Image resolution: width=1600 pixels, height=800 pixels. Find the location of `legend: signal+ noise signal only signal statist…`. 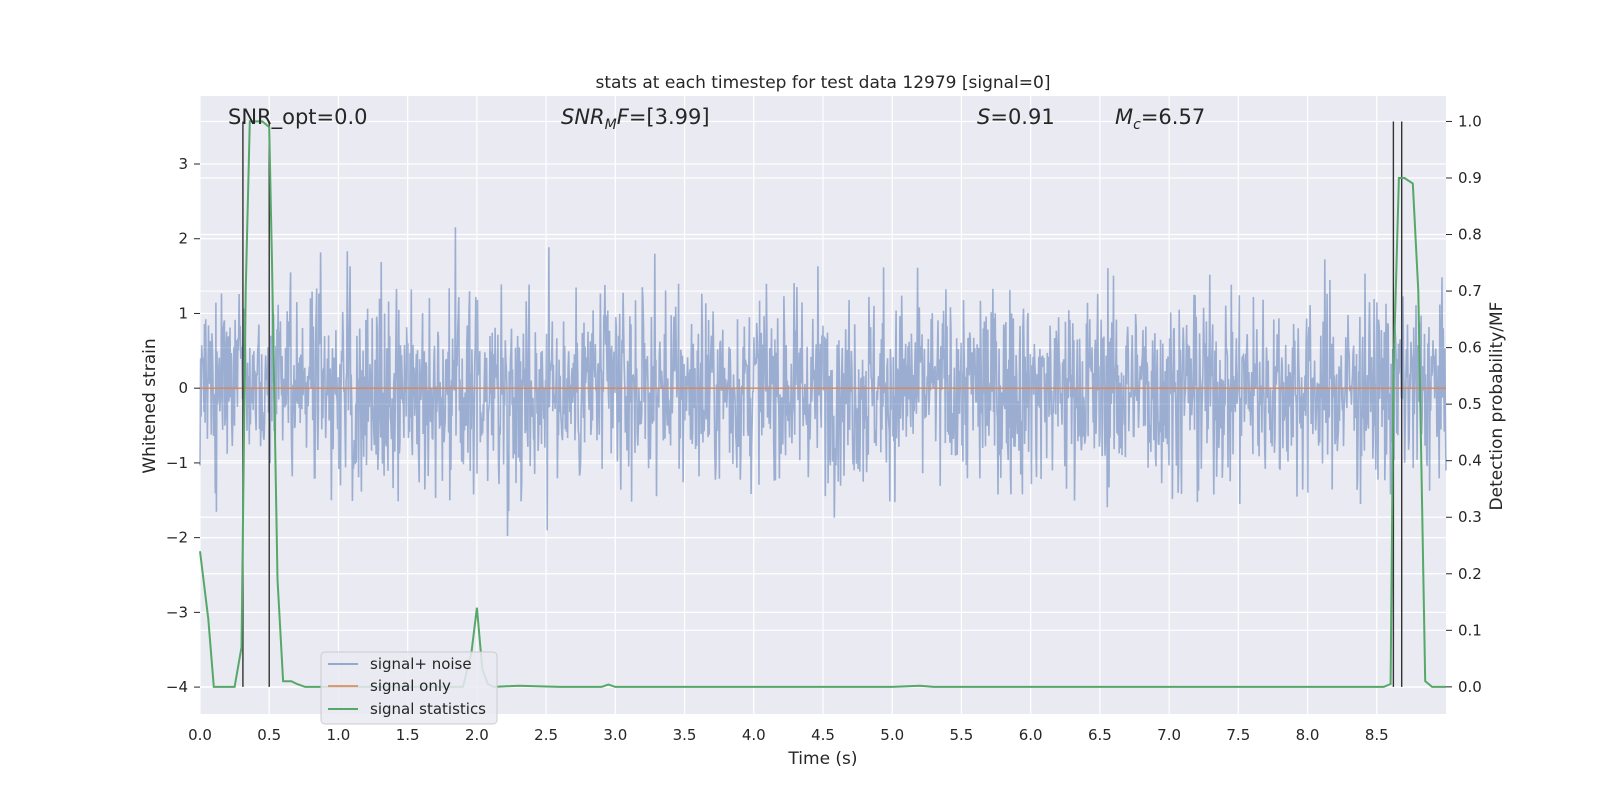

legend: signal+ noise signal only signal statist… is located at coordinates (409, 688).